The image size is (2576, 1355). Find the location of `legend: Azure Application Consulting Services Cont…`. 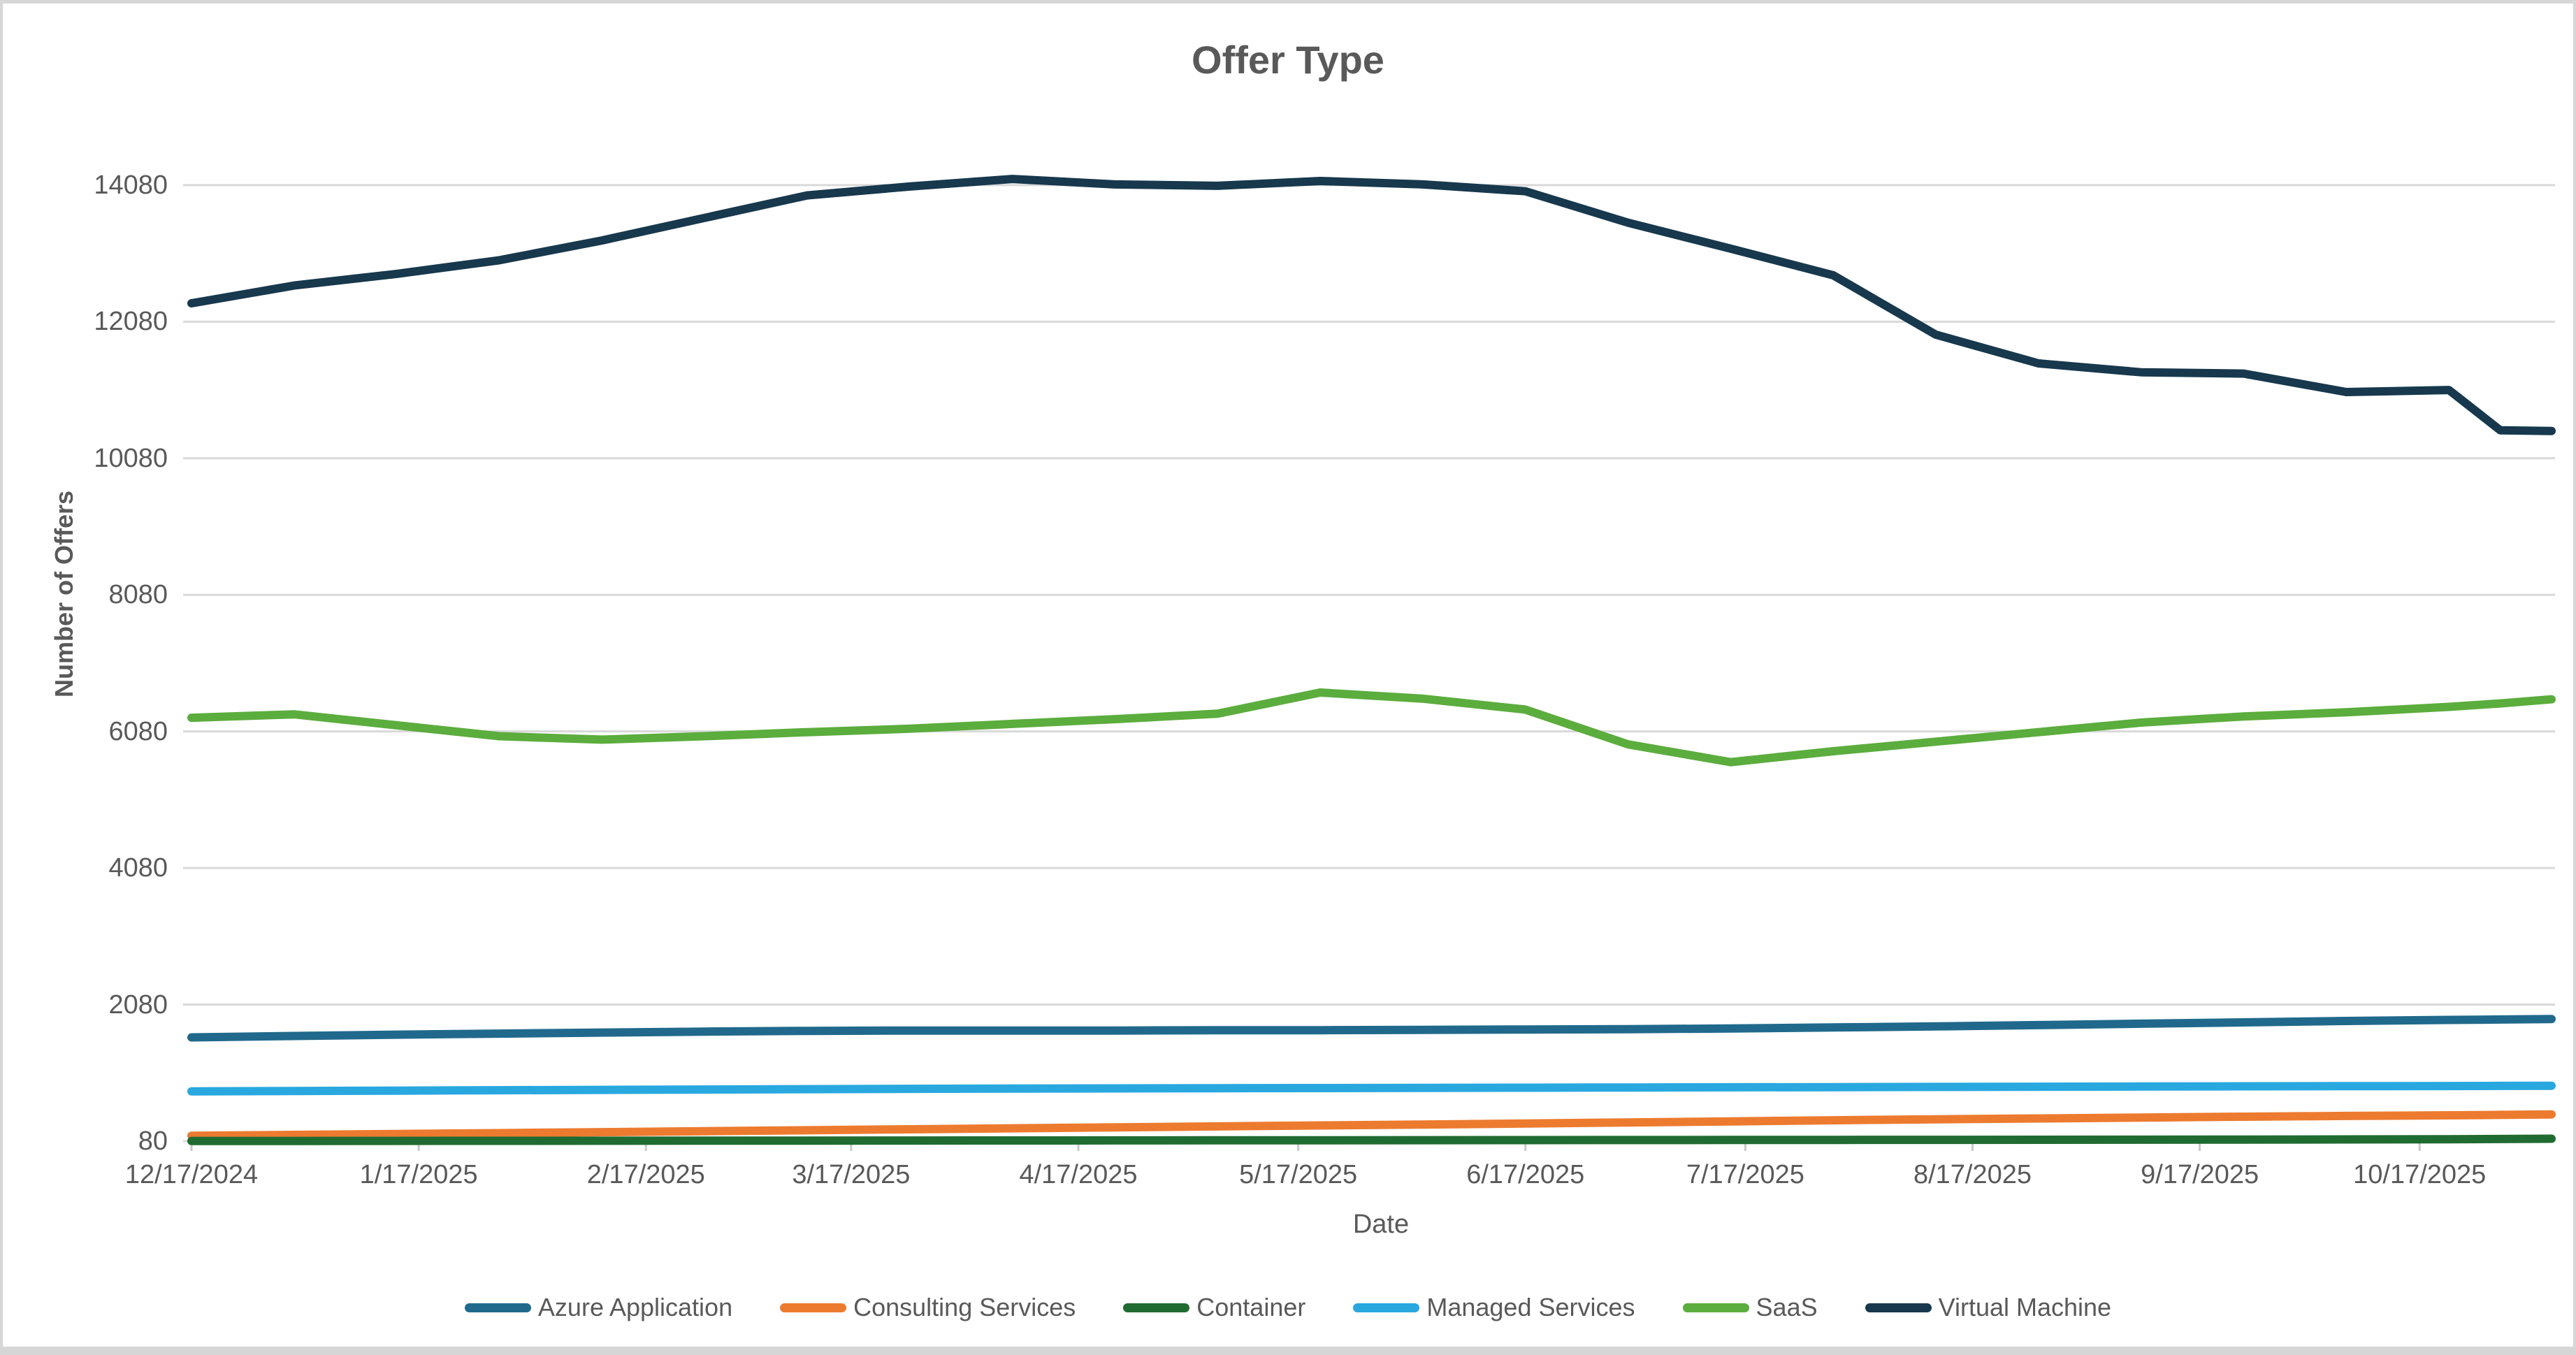

legend: Azure Application Consulting Services Cont… is located at coordinates (1288, 1307).